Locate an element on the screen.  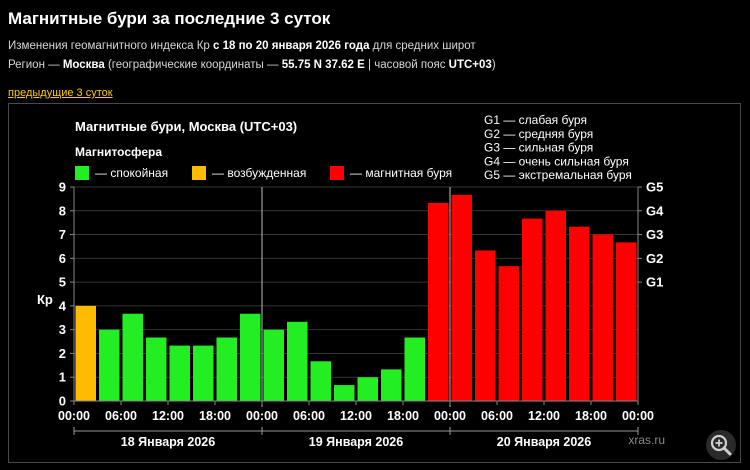
storm-level-item: G1 — слабая буря is located at coordinates (535, 120).